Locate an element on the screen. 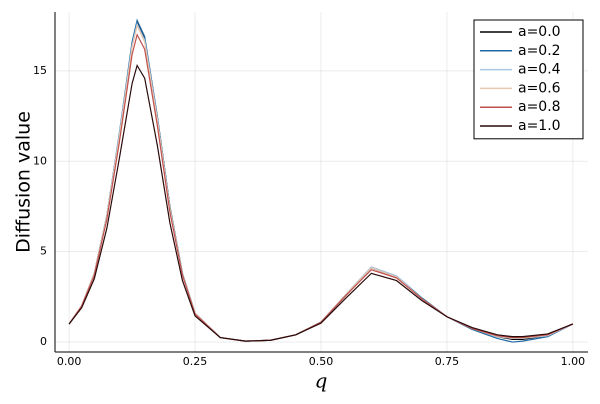 This screenshot has height=404, width=600. legend-label: a=0.0 is located at coordinates (539, 32).